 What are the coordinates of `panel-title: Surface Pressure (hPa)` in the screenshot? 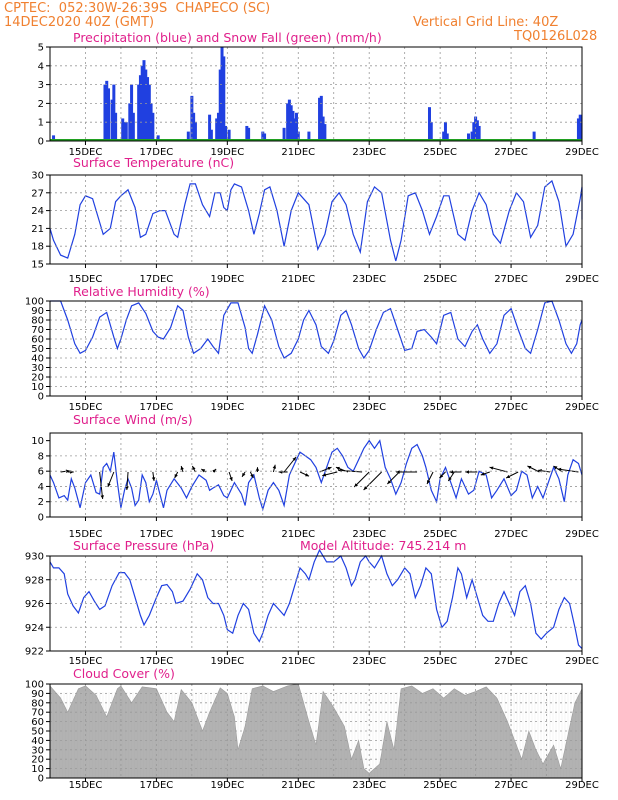 It's located at (143, 545).